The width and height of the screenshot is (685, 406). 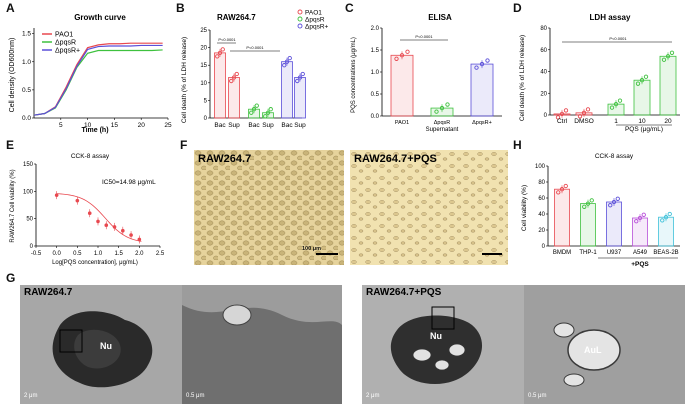 What do you see at coordinates (203, 66) in the screenshot?
I see `chart-b-ytick-label: 15` at bounding box center [203, 66].